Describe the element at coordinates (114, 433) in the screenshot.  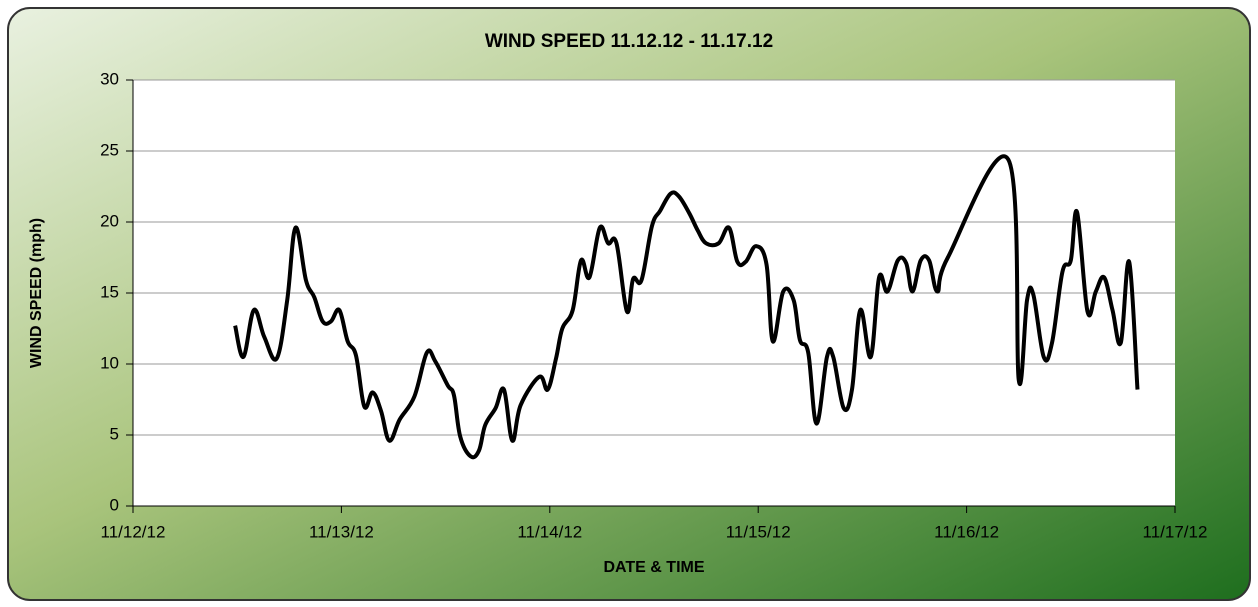
I see `y-tick-label: 5` at that location.